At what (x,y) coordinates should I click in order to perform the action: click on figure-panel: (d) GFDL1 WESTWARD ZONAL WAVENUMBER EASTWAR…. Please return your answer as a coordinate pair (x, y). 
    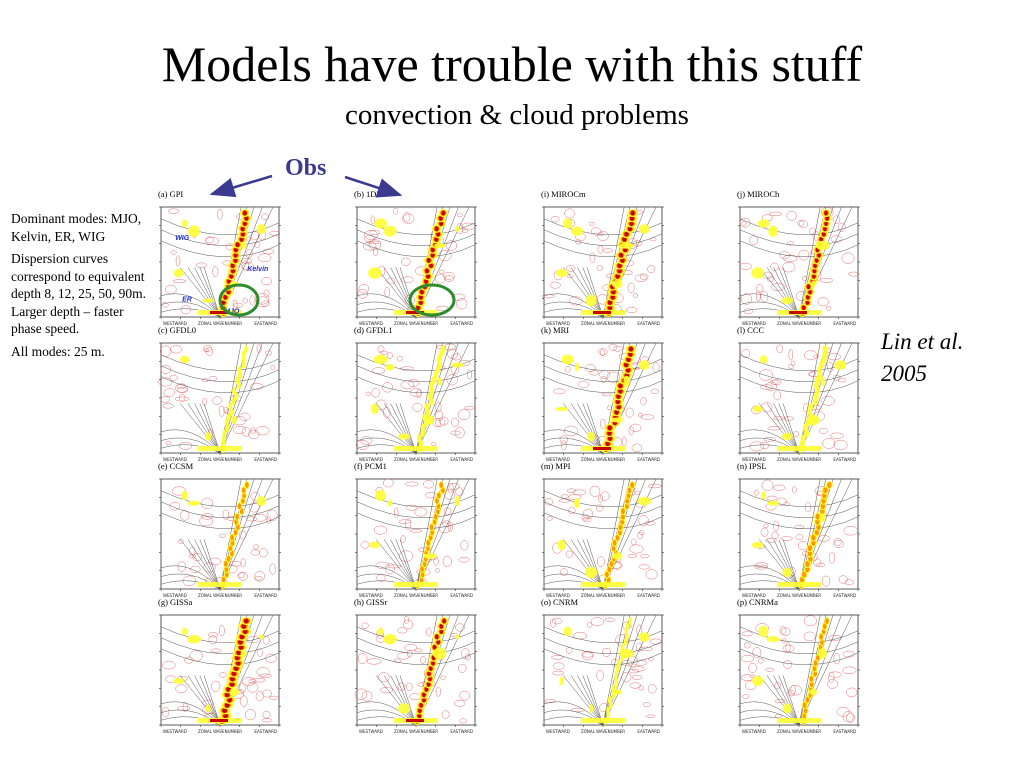
    Looking at the image, I should click on (414, 392).